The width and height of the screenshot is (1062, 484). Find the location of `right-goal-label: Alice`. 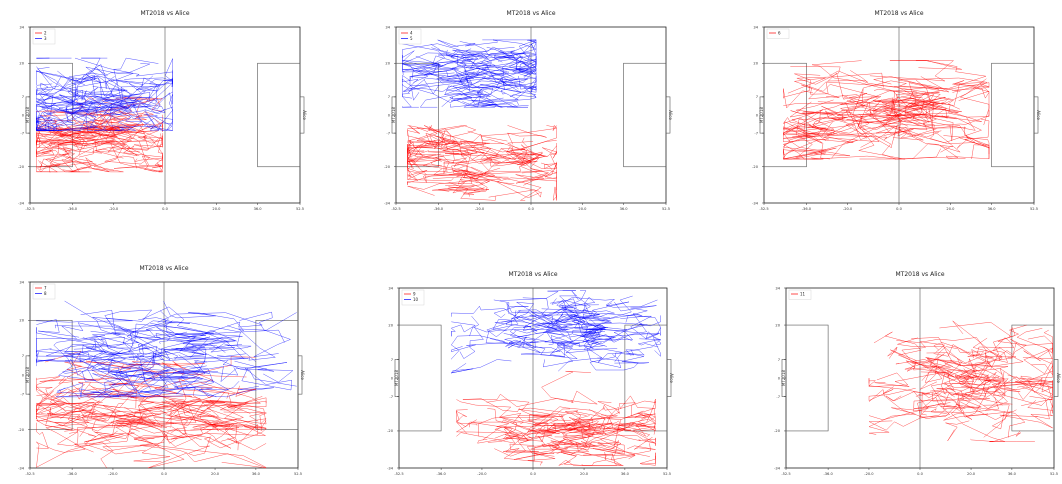

right-goal-label: Alice is located at coordinates (670, 115).